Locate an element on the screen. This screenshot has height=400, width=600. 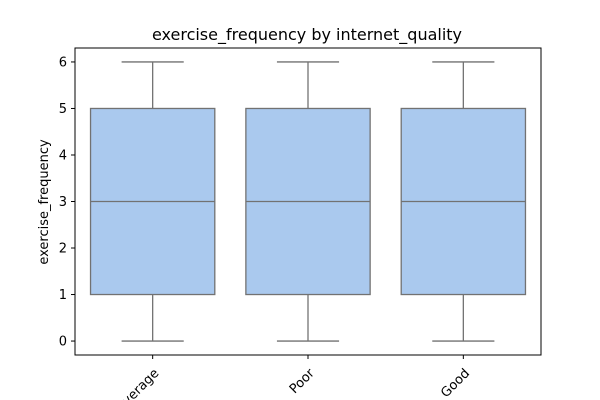
x-tick-label: Poor is located at coordinates (302, 381).